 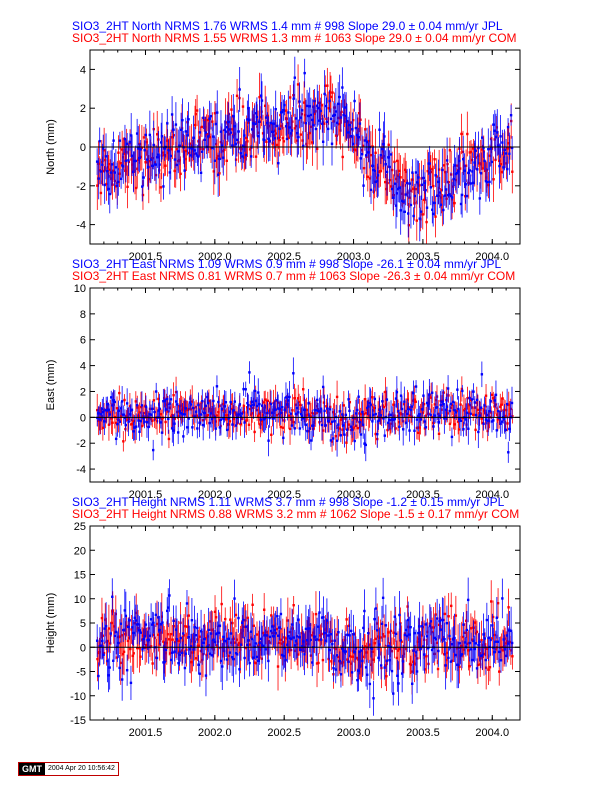 I want to click on ytick-label: 25, so click(x=80, y=527).